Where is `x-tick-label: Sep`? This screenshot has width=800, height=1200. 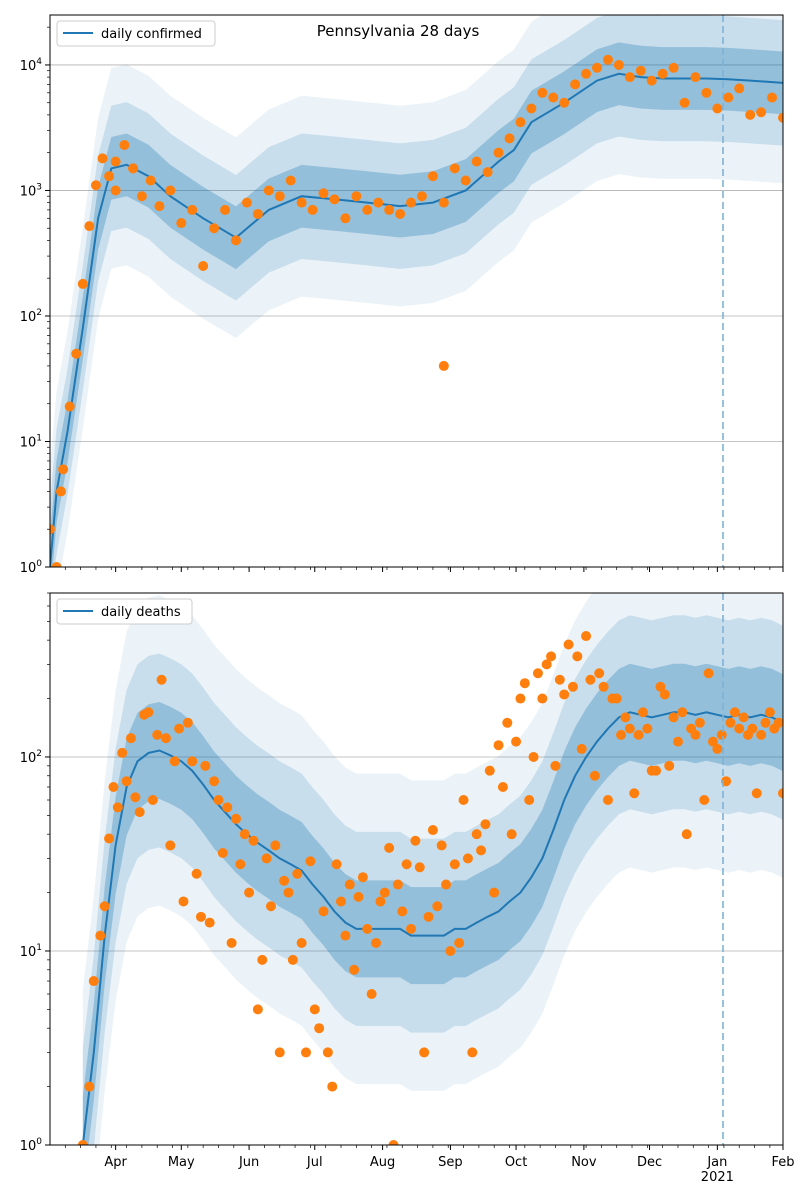
x-tick-label: Sep is located at coordinates (450, 1162).